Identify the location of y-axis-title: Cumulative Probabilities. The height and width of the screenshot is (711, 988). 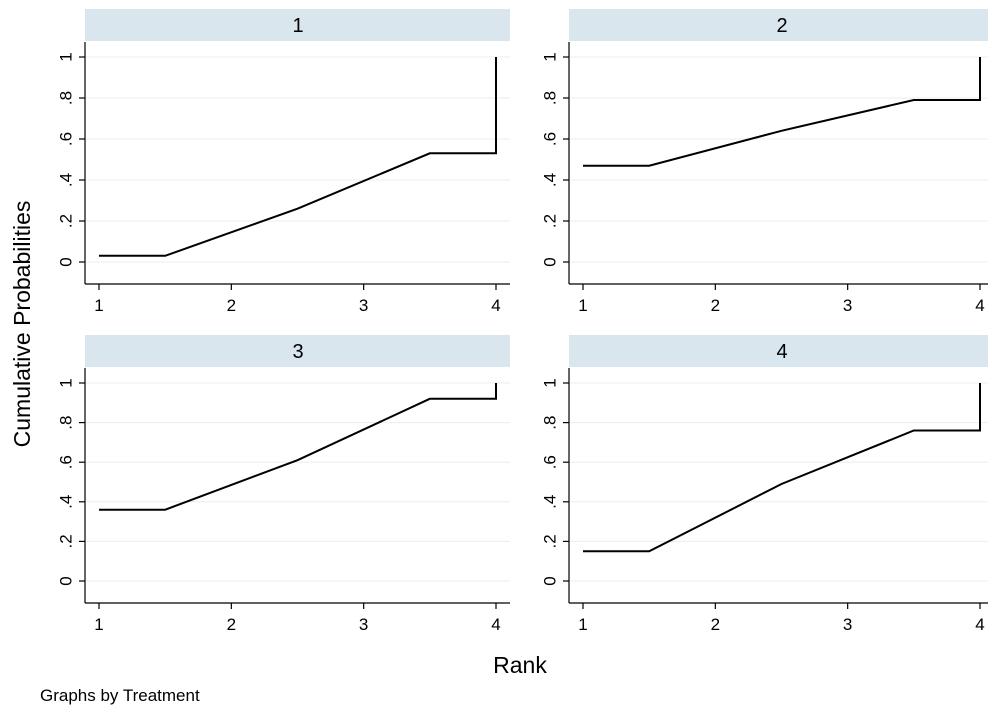
(22, 324).